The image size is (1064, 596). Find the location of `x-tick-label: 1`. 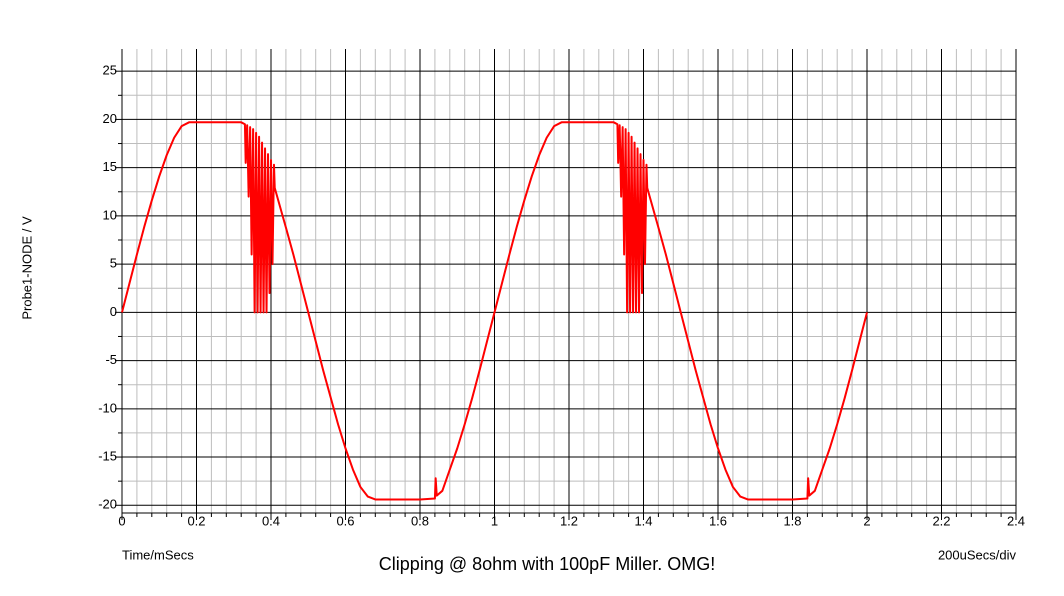

x-tick-label: 1 is located at coordinates (494, 520).